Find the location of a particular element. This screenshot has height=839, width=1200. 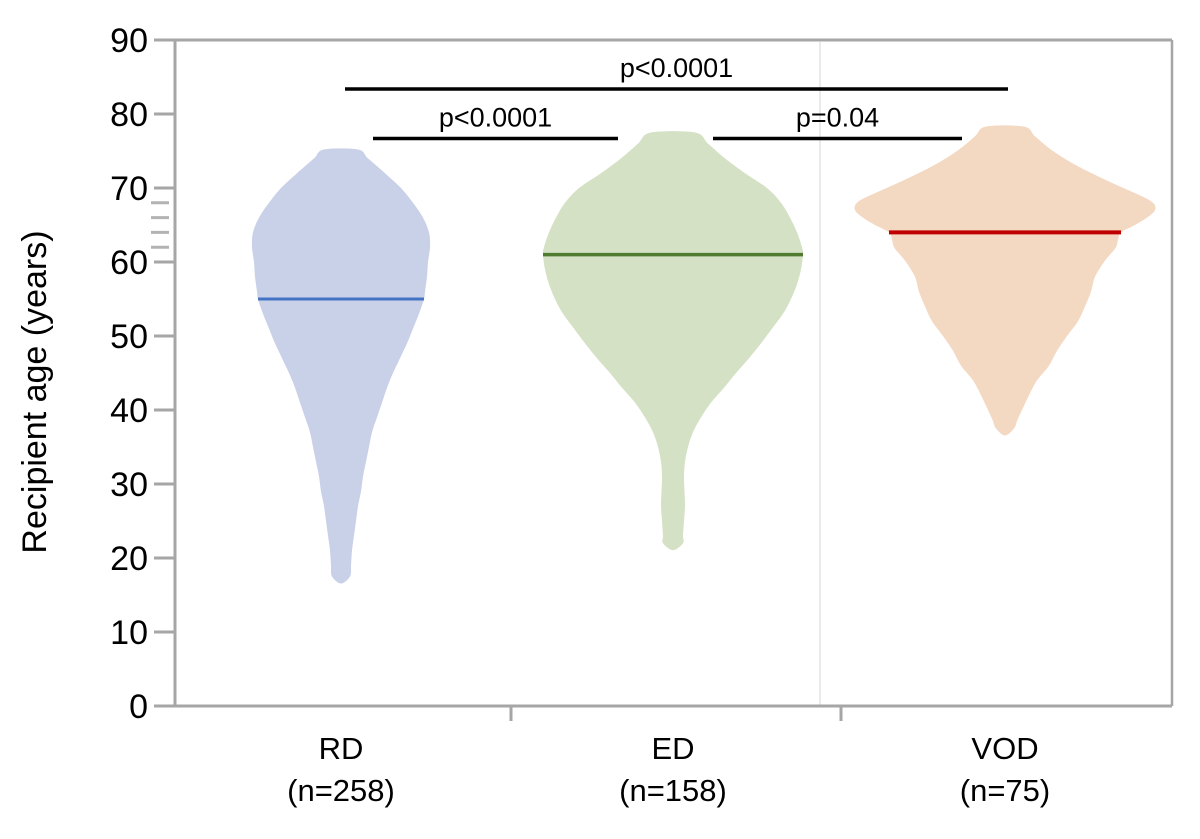

violin-rd is located at coordinates (341, 366).